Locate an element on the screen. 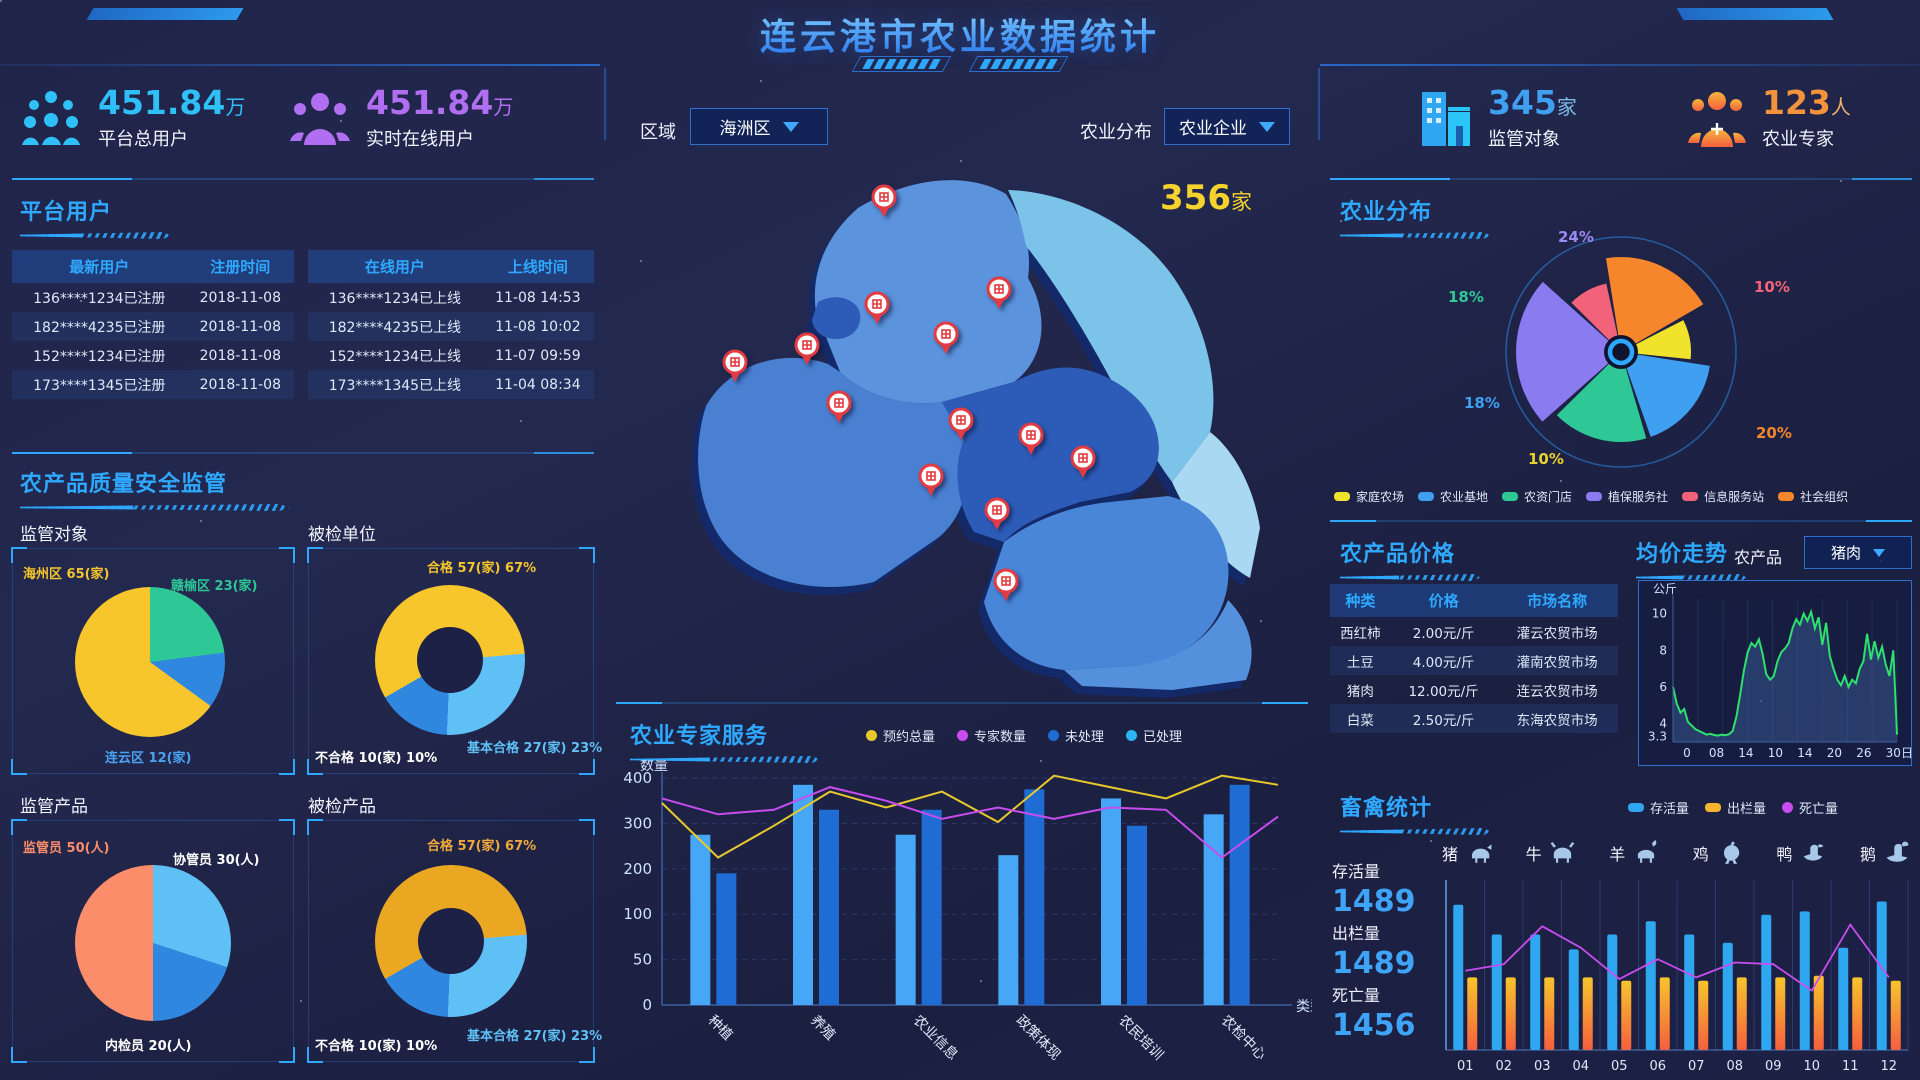  svg-text: 200 is located at coordinates (637, 869).